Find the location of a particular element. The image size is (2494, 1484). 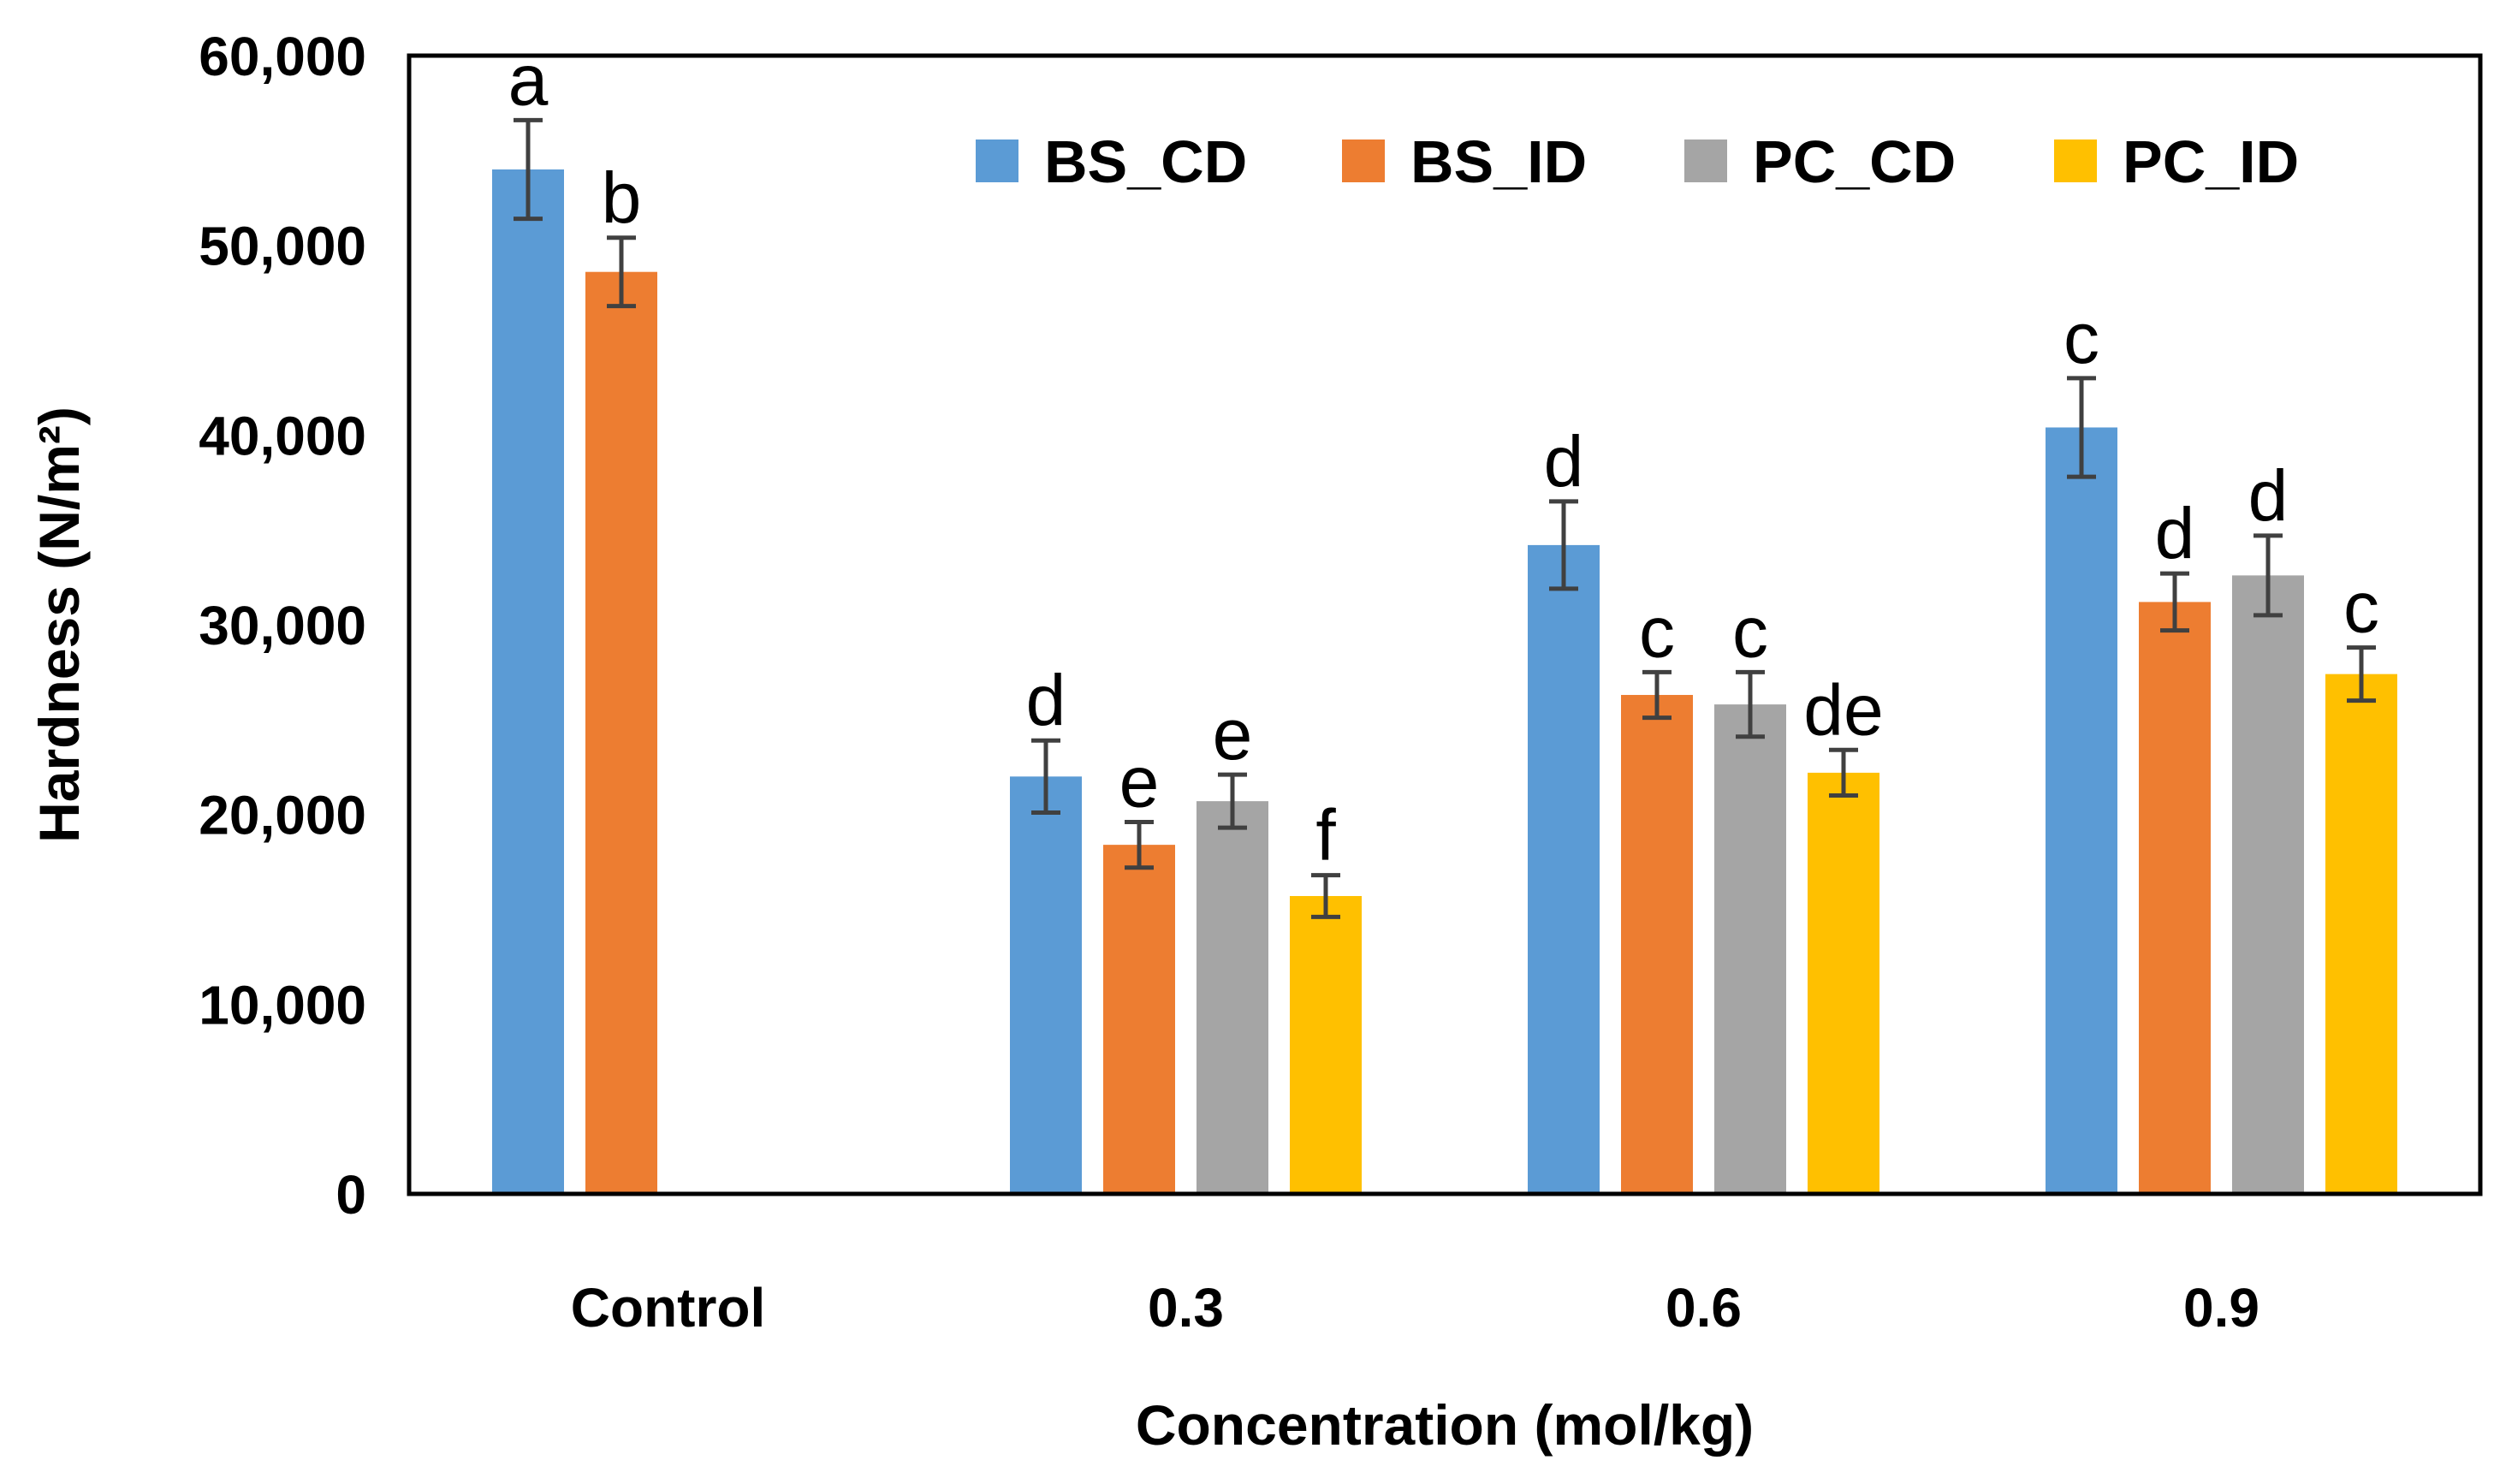

y-axis-ticks: 0 10,000 20,000 30,000 40,000 50,000 60,000 is located at coordinates (282, 626).